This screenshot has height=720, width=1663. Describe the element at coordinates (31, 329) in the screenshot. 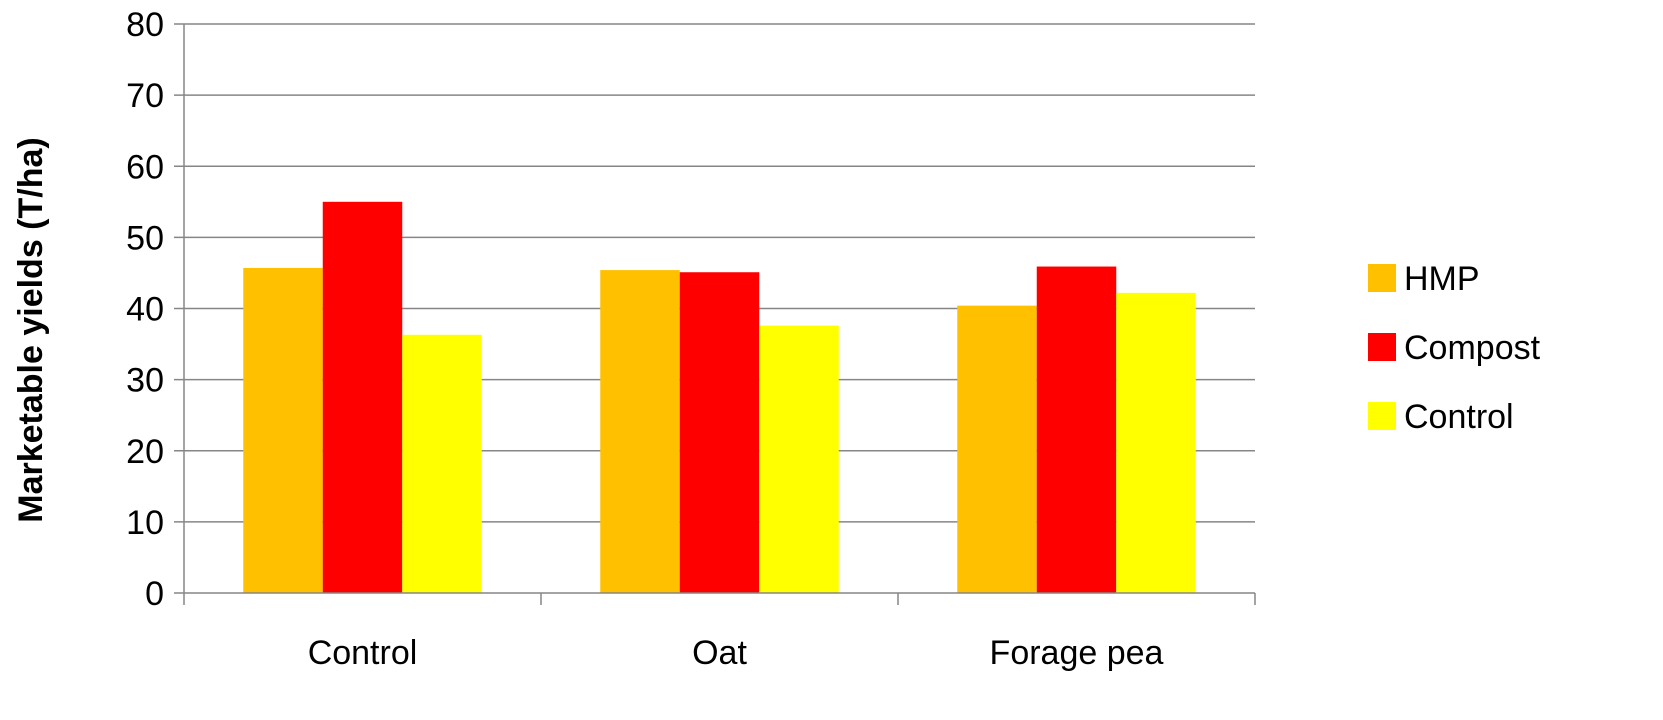

I see `y-axis-title: Marketable yields (T/ha)` at that location.